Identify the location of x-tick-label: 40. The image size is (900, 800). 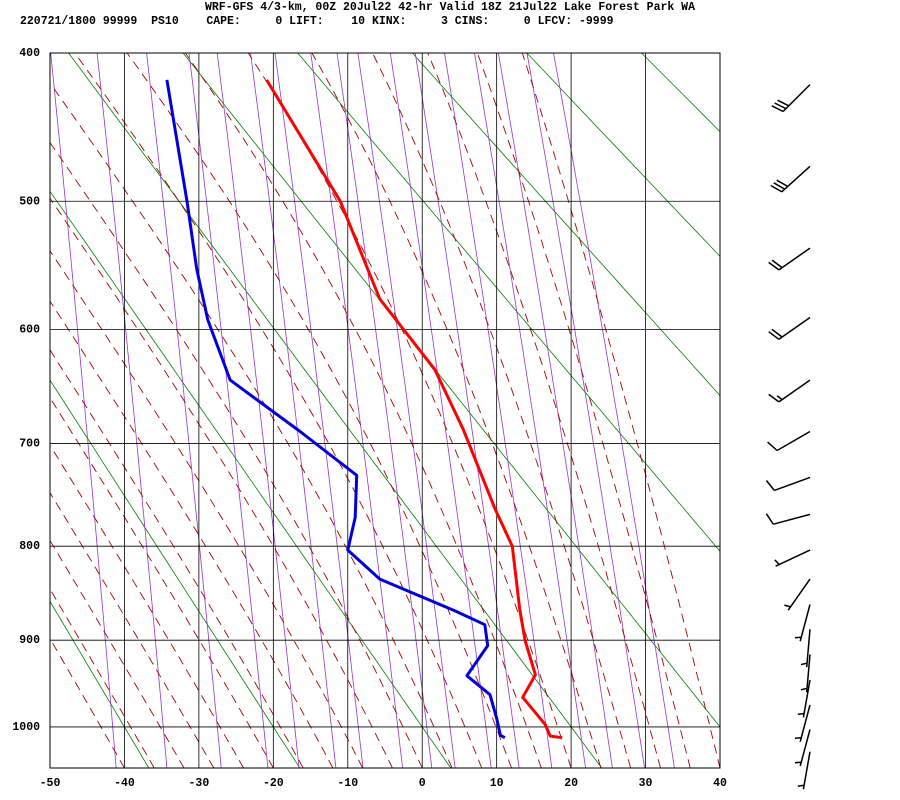
(720, 783).